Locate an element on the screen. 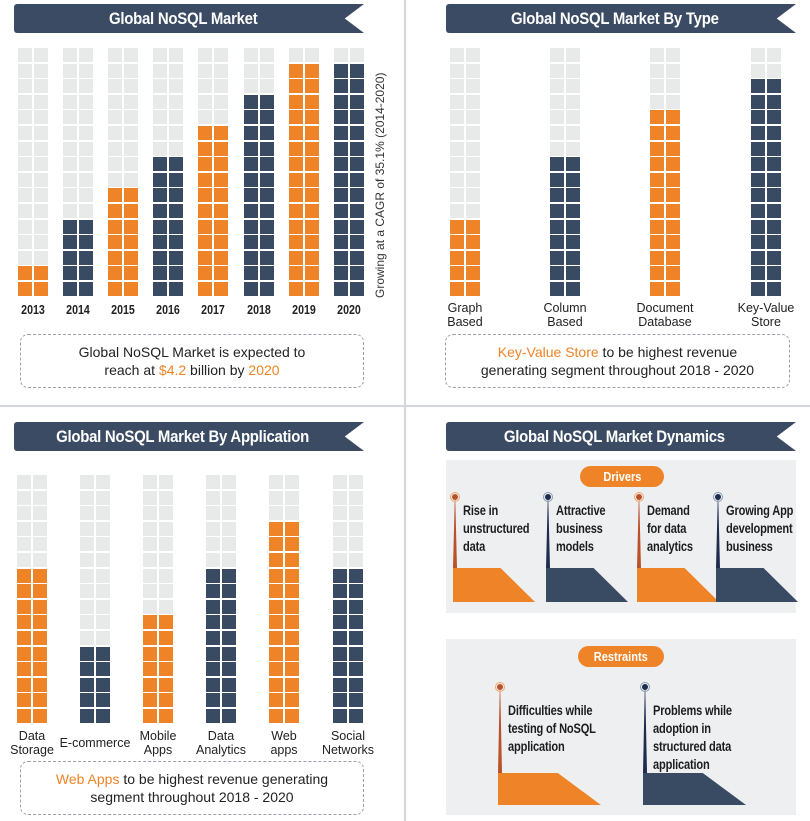 The width and height of the screenshot is (810, 821). x-axis-label: Mobile Apps is located at coordinates (158, 743).